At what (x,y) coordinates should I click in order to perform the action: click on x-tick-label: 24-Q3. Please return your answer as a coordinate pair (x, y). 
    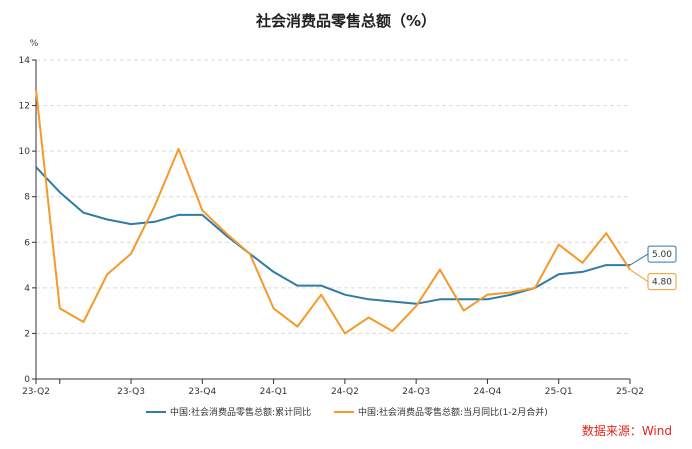
    Looking at the image, I should click on (416, 392).